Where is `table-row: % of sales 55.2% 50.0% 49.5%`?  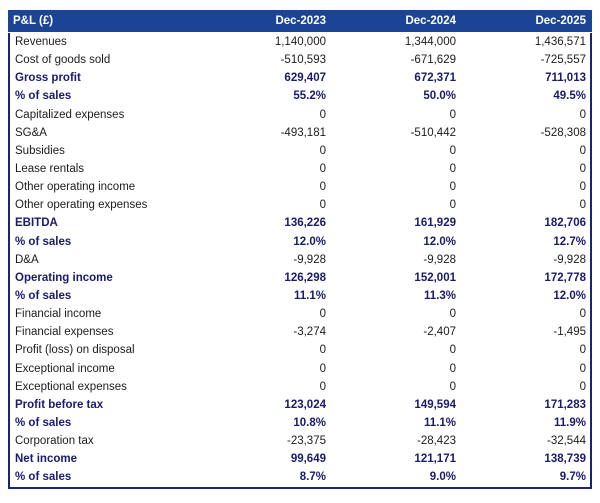
table-row: % of sales 55.2% 50.0% 49.5% is located at coordinates (300, 96).